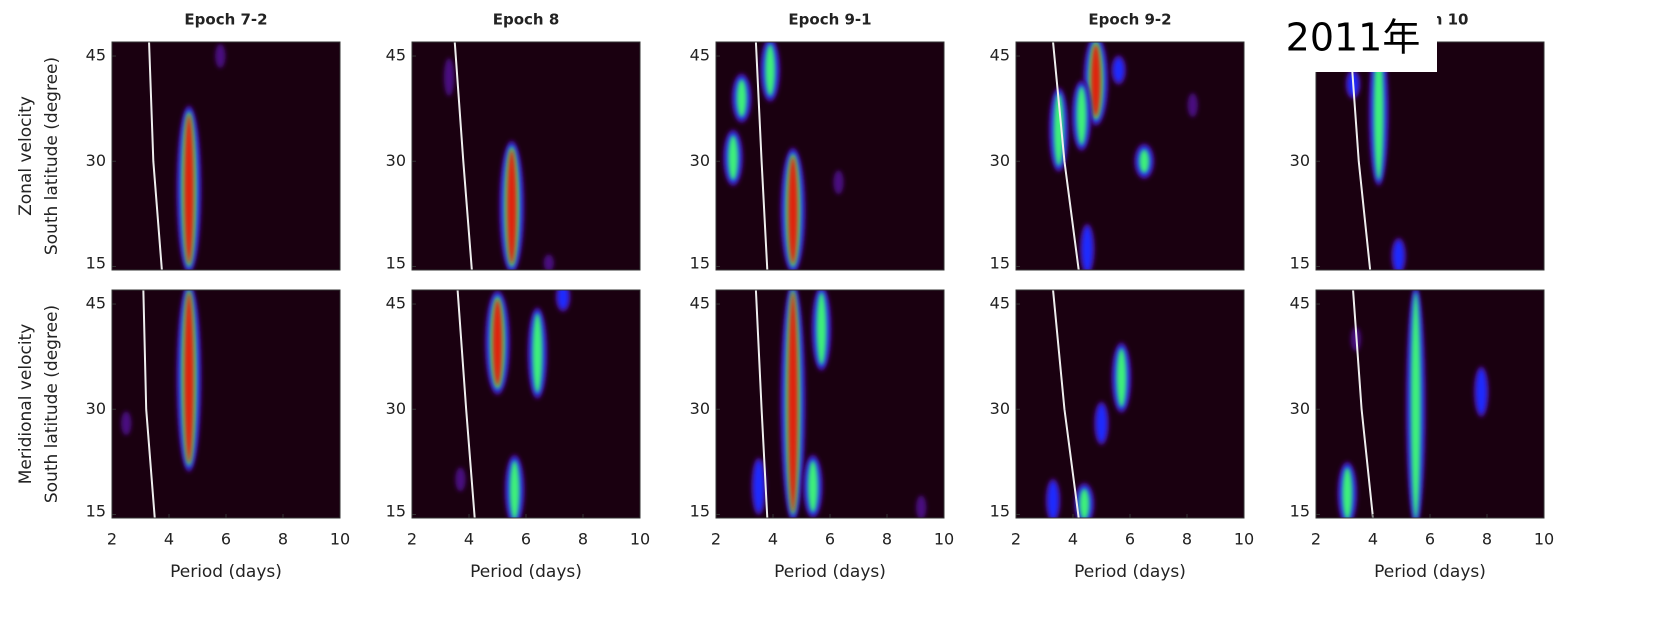 This screenshot has height=617, width=1657. Describe the element at coordinates (225, 20) in the screenshot. I see `panel-title: Epoch 7-2` at that location.